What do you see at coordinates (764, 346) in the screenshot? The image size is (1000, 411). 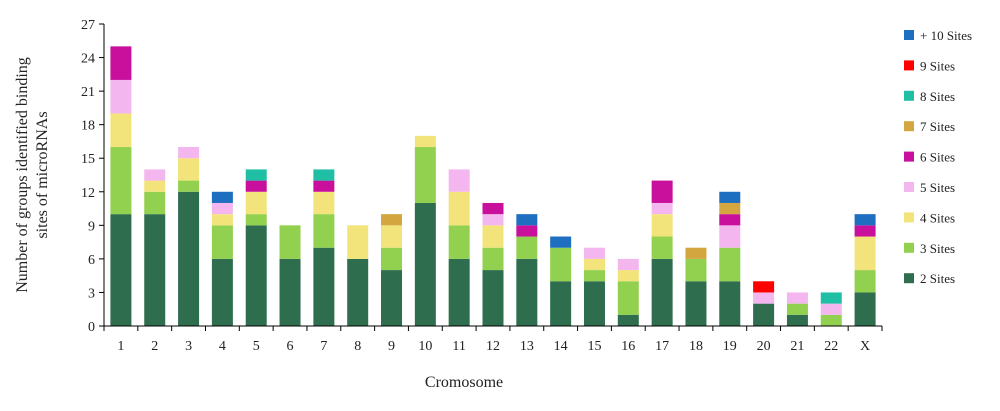 I see `x-tick-label: 20` at bounding box center [764, 346].